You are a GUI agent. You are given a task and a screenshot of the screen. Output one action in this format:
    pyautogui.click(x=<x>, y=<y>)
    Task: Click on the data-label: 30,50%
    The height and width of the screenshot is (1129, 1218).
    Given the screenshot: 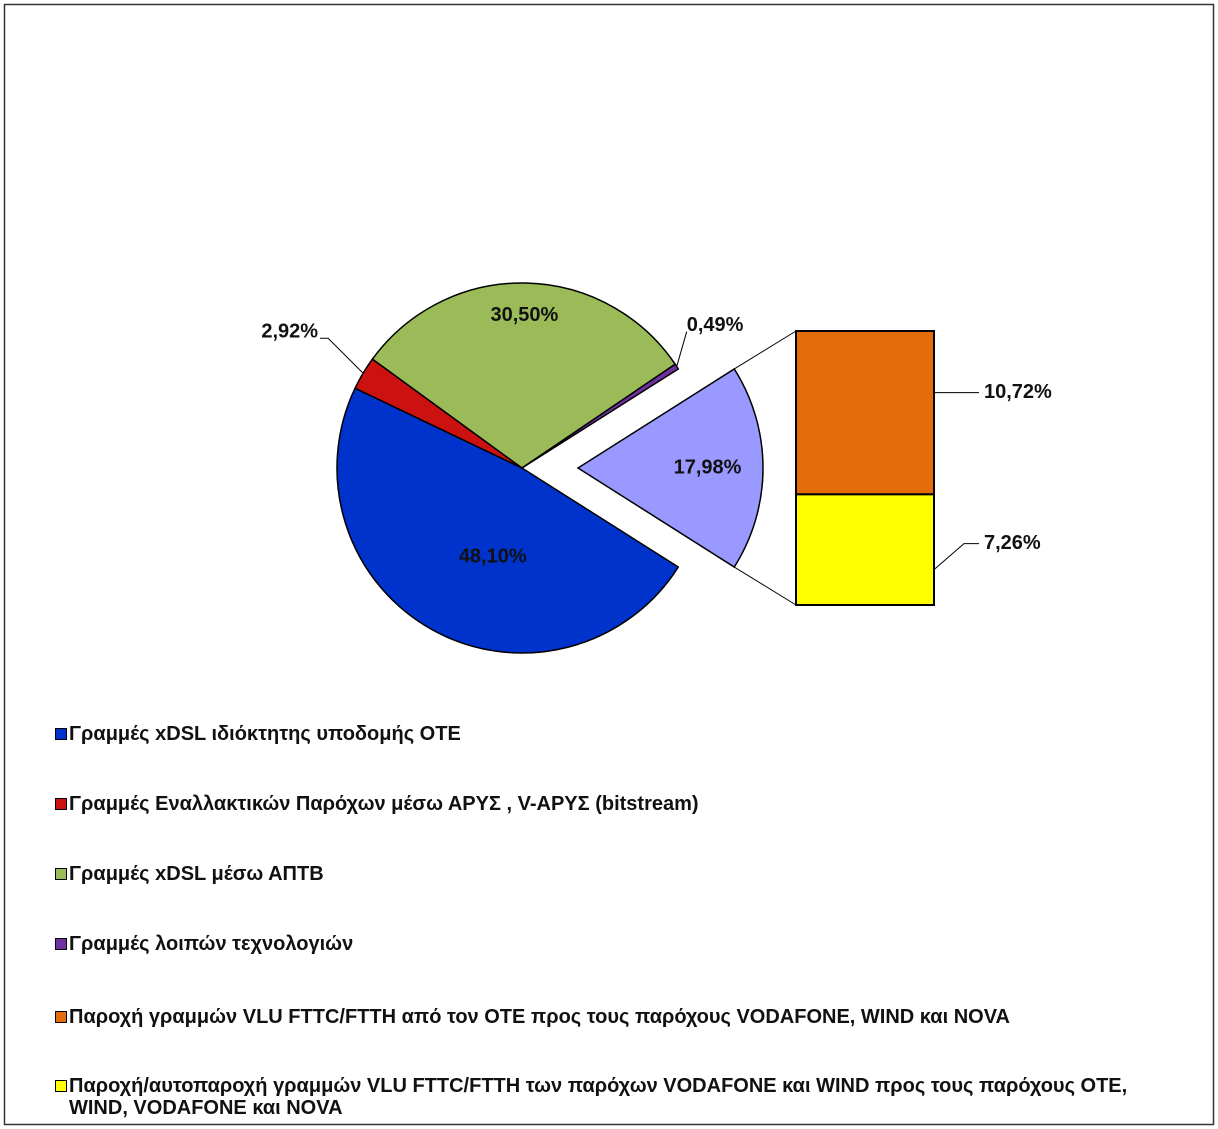 What is the action you would take?
    pyautogui.click(x=524, y=315)
    